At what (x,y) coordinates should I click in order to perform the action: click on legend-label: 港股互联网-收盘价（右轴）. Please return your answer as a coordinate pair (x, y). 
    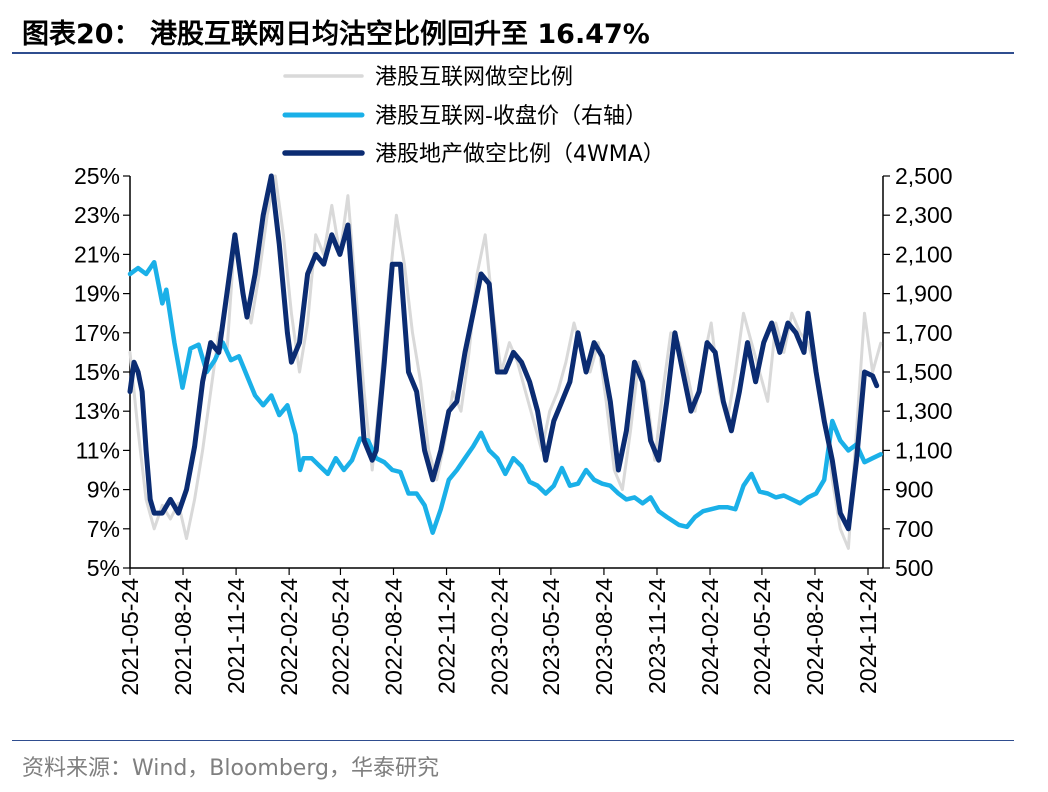
    Looking at the image, I should click on (511, 116).